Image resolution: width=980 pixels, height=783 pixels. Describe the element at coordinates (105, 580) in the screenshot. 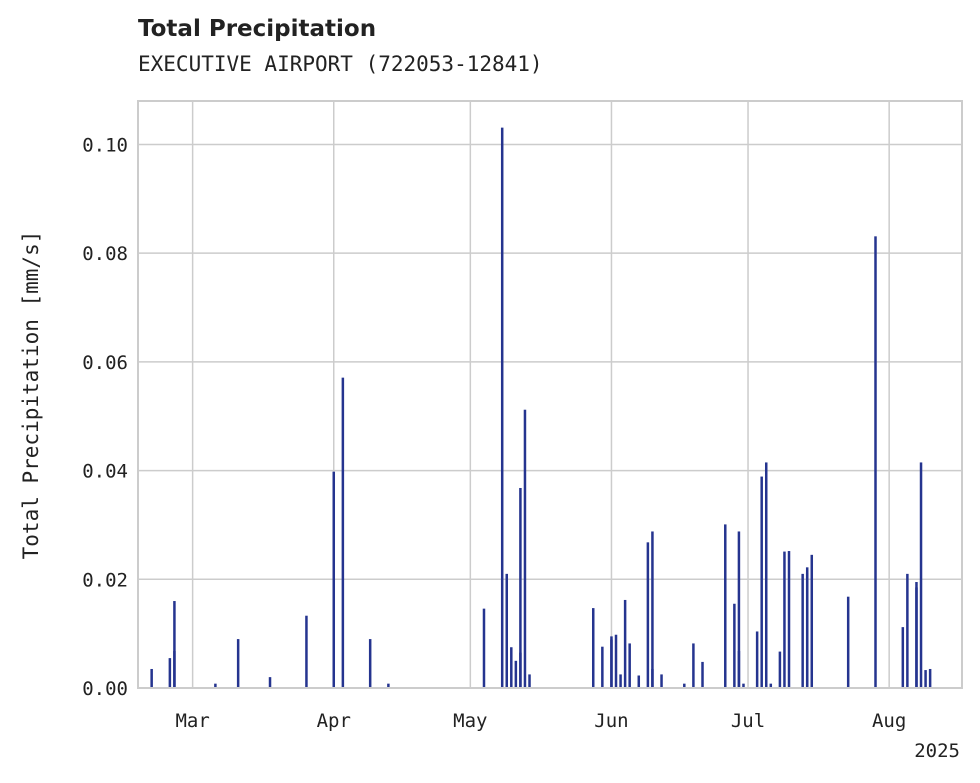

I see `y-tick-label: 0.02` at that location.